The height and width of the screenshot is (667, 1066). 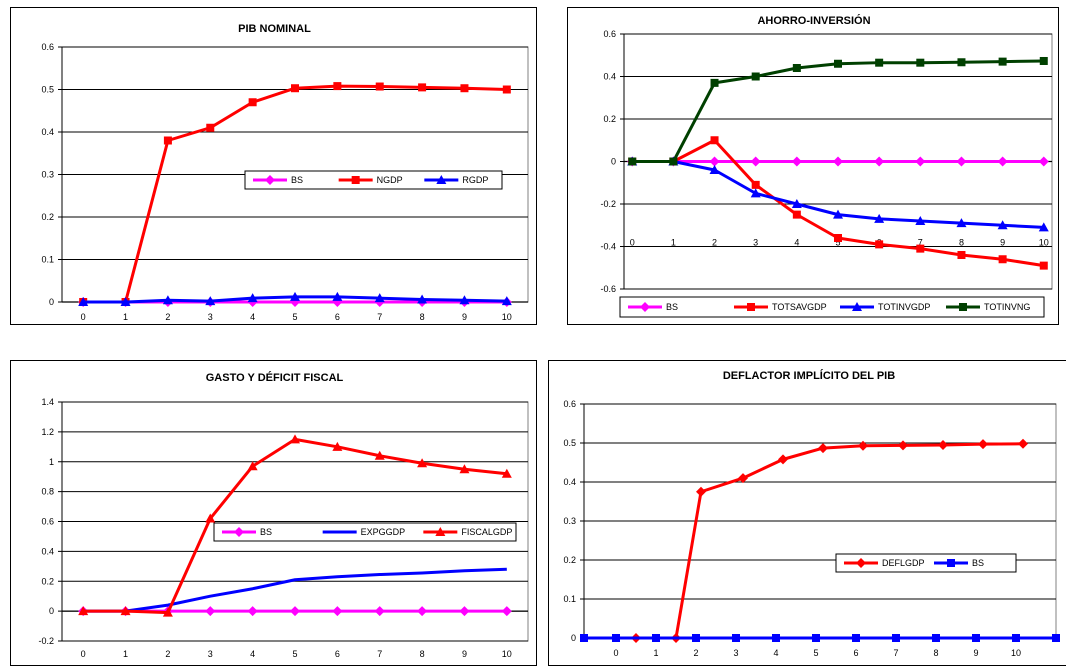 What do you see at coordinates (735, 653) in the screenshot?
I see `x-tick-label: 3` at bounding box center [735, 653].